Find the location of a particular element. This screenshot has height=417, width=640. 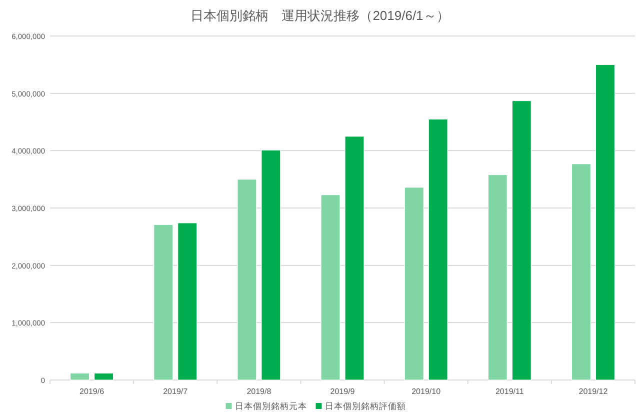

x-tick-label: 2019/8 is located at coordinates (259, 391).